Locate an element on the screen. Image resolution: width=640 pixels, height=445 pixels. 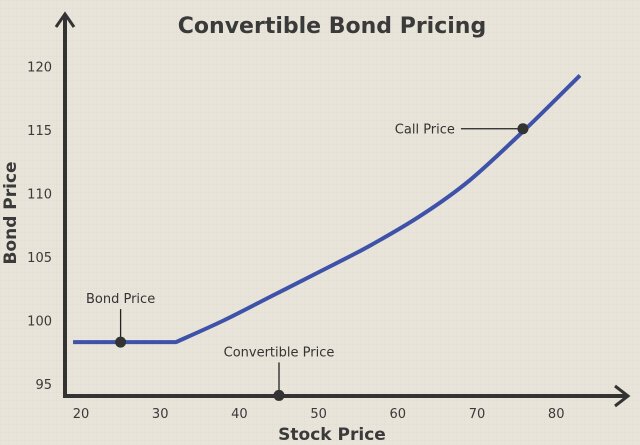
x-tick-label: 20 is located at coordinates (81, 414).